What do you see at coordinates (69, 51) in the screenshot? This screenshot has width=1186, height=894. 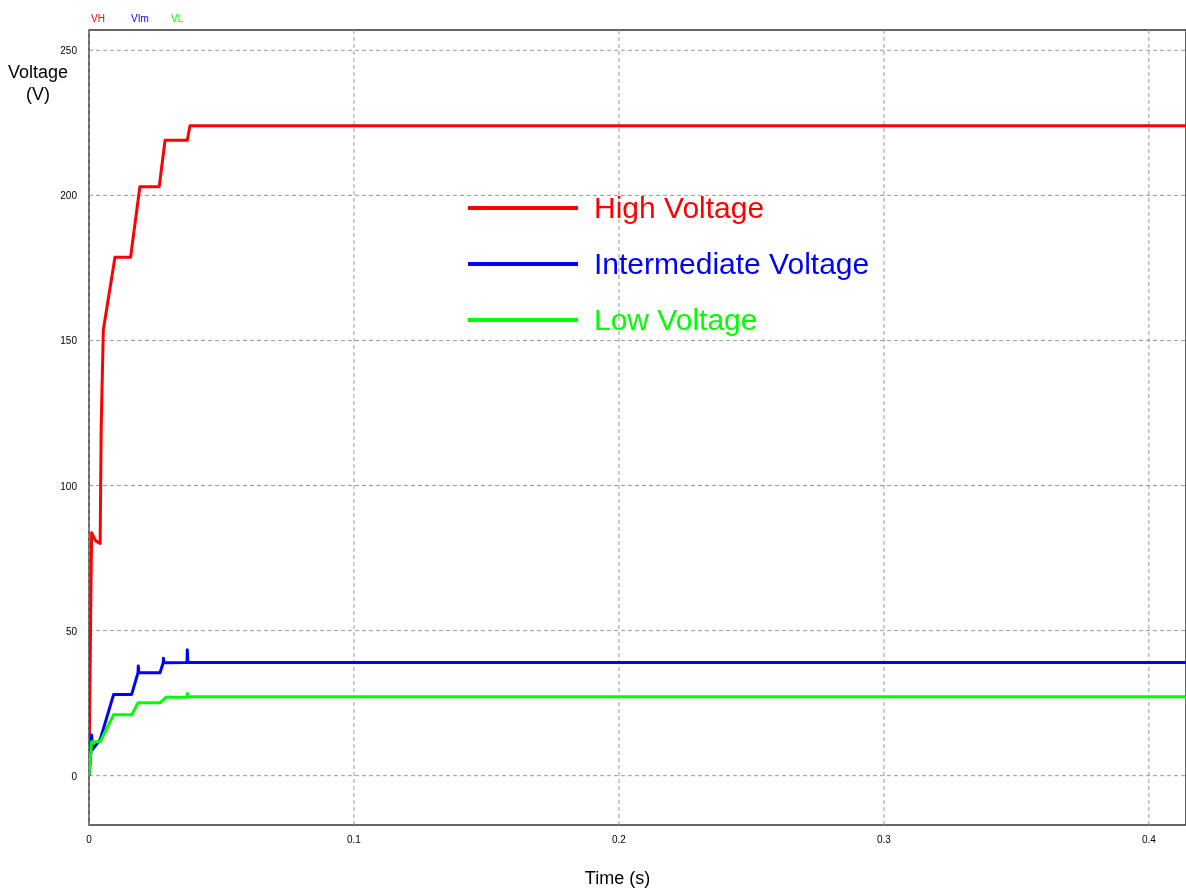 I see `y-tick-label: 250` at bounding box center [69, 51].